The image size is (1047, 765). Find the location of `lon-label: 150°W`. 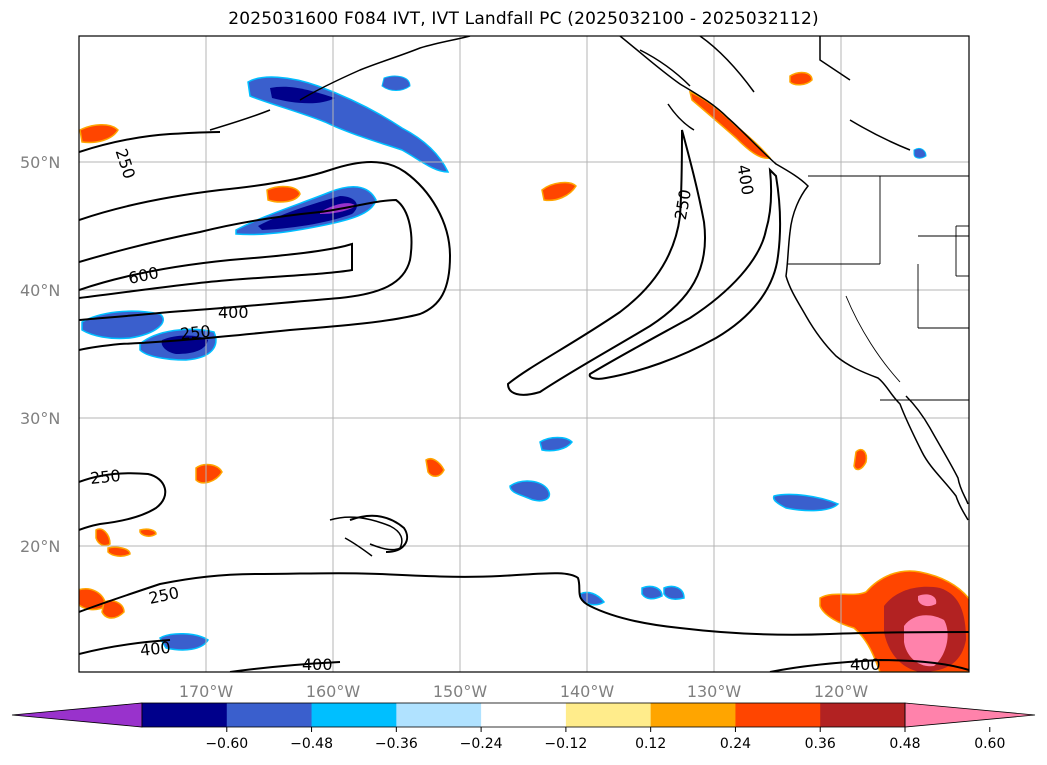

lon-label: 150°W is located at coordinates (460, 691).